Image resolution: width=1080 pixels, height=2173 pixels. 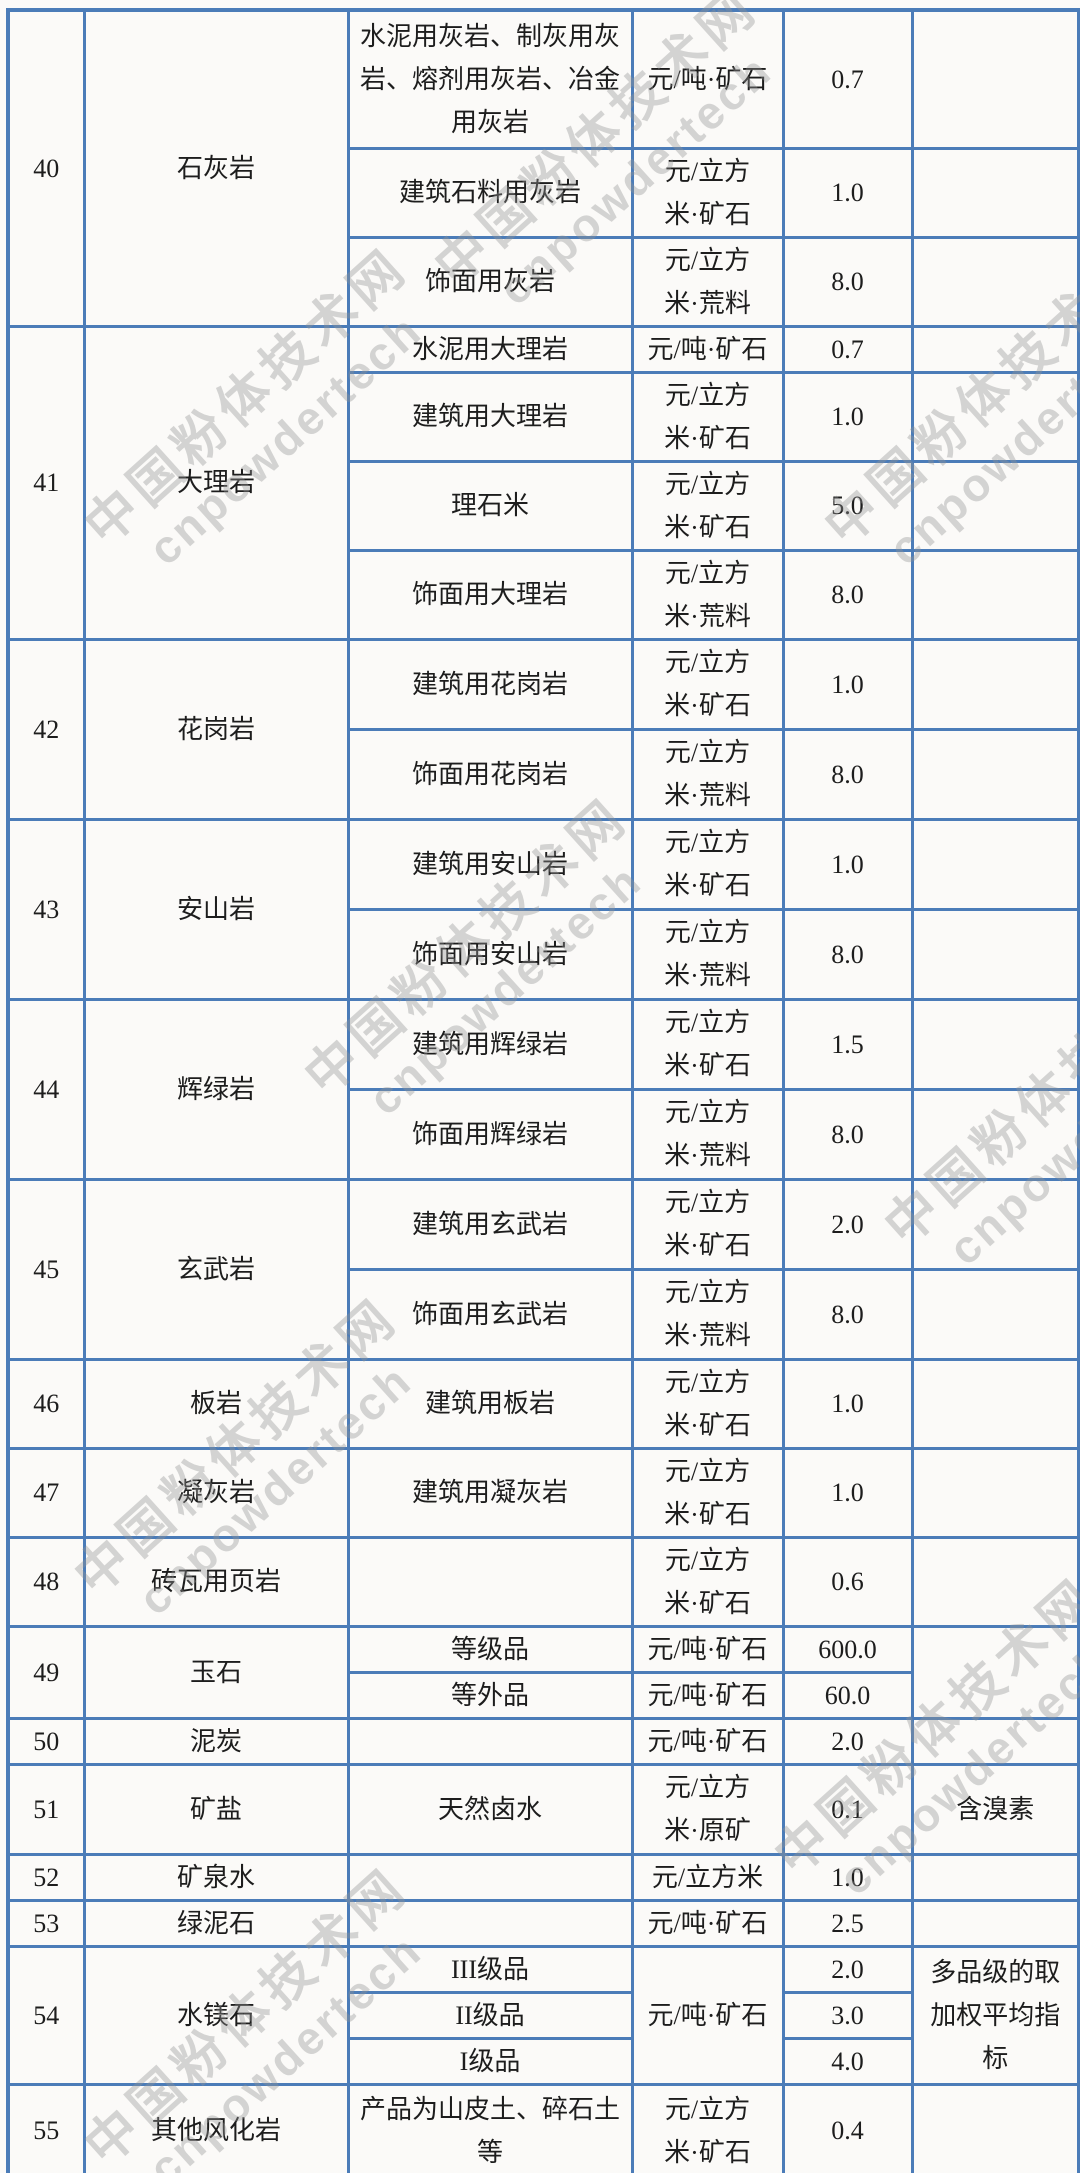 I want to click on table-row: 46 板岩 建筑用板岩 元/立方 米·矿石 1.0, so click(x=543, y=1403).